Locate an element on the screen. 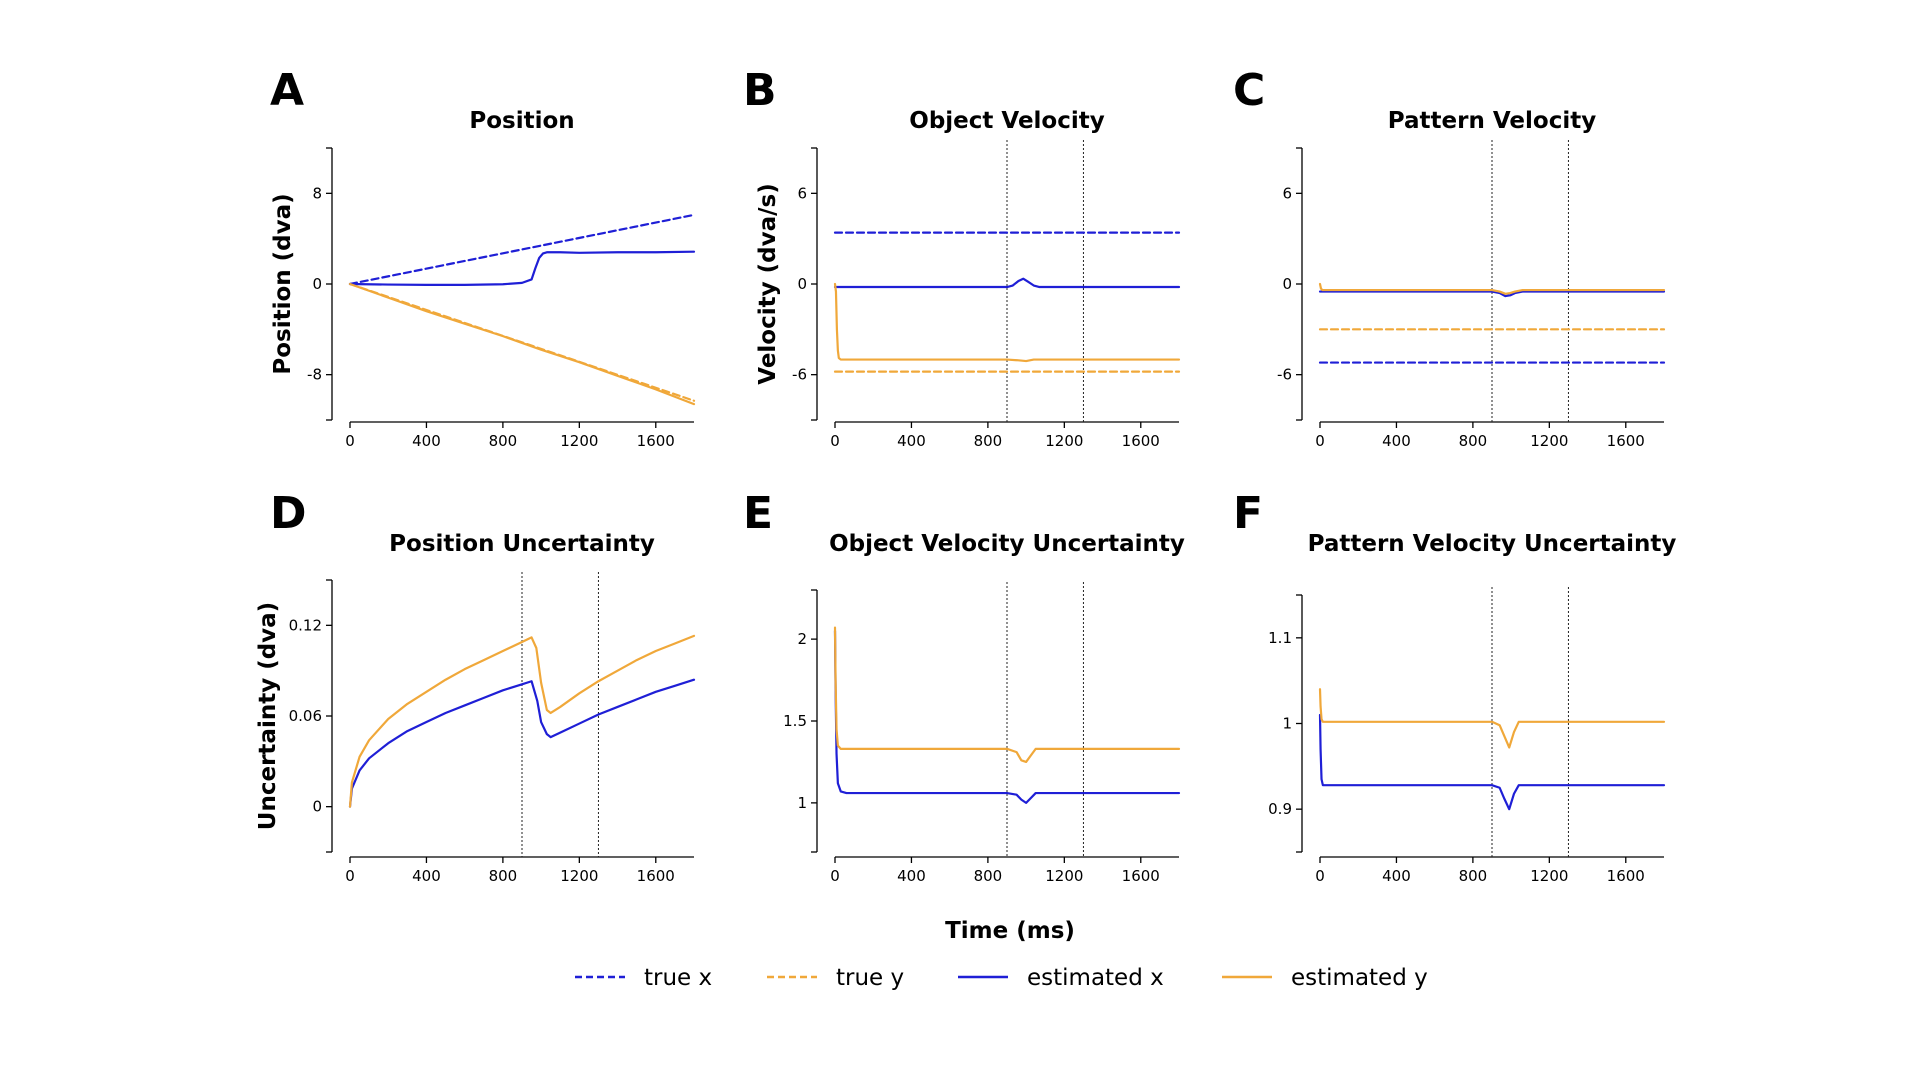 The height and width of the screenshot is (1080, 1920). panel-letter: F is located at coordinates (1248, 513).